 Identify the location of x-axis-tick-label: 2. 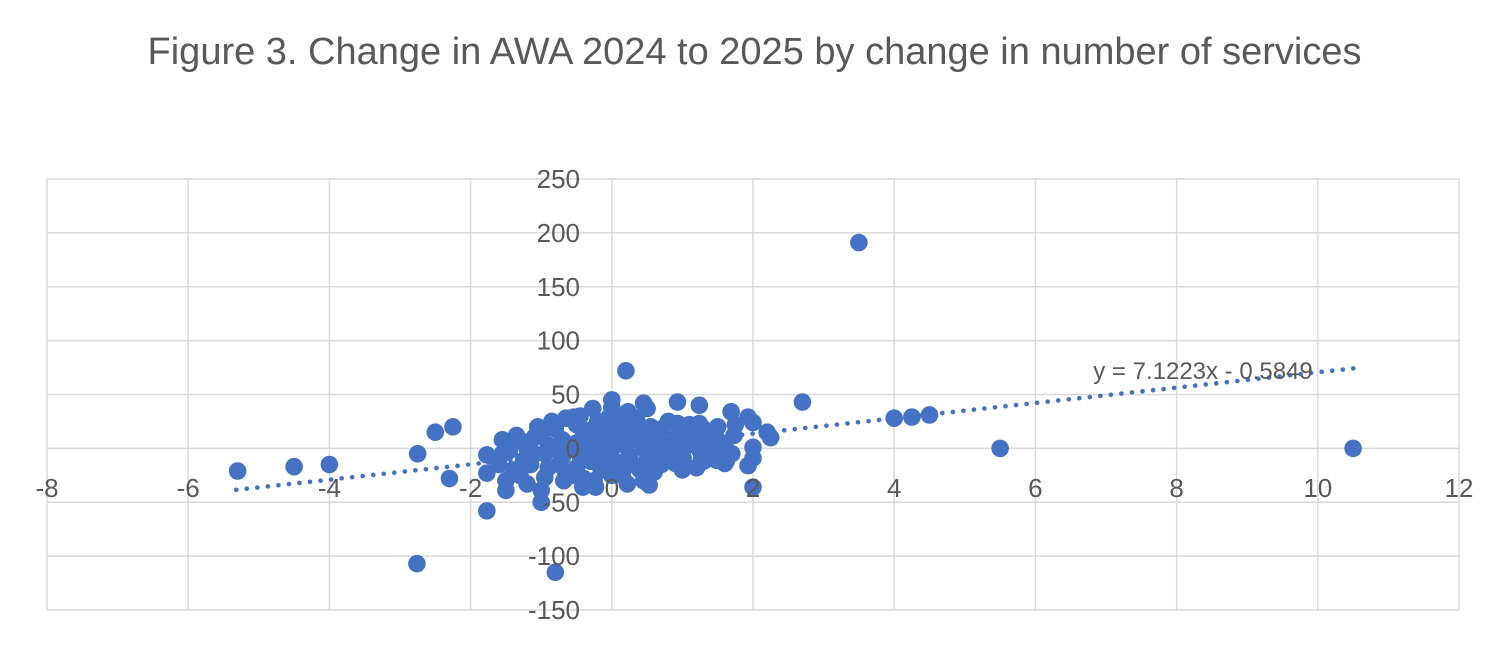
(753, 488).